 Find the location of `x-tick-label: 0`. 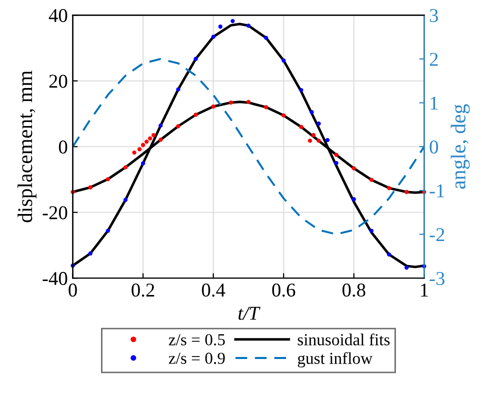

x-tick-label: 0 is located at coordinates (72, 290).